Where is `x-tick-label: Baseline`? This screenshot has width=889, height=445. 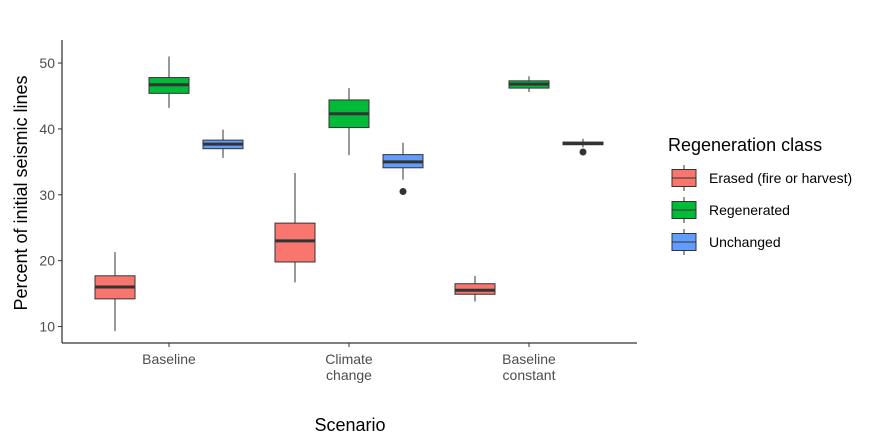 x-tick-label: Baseline is located at coordinates (169, 359).